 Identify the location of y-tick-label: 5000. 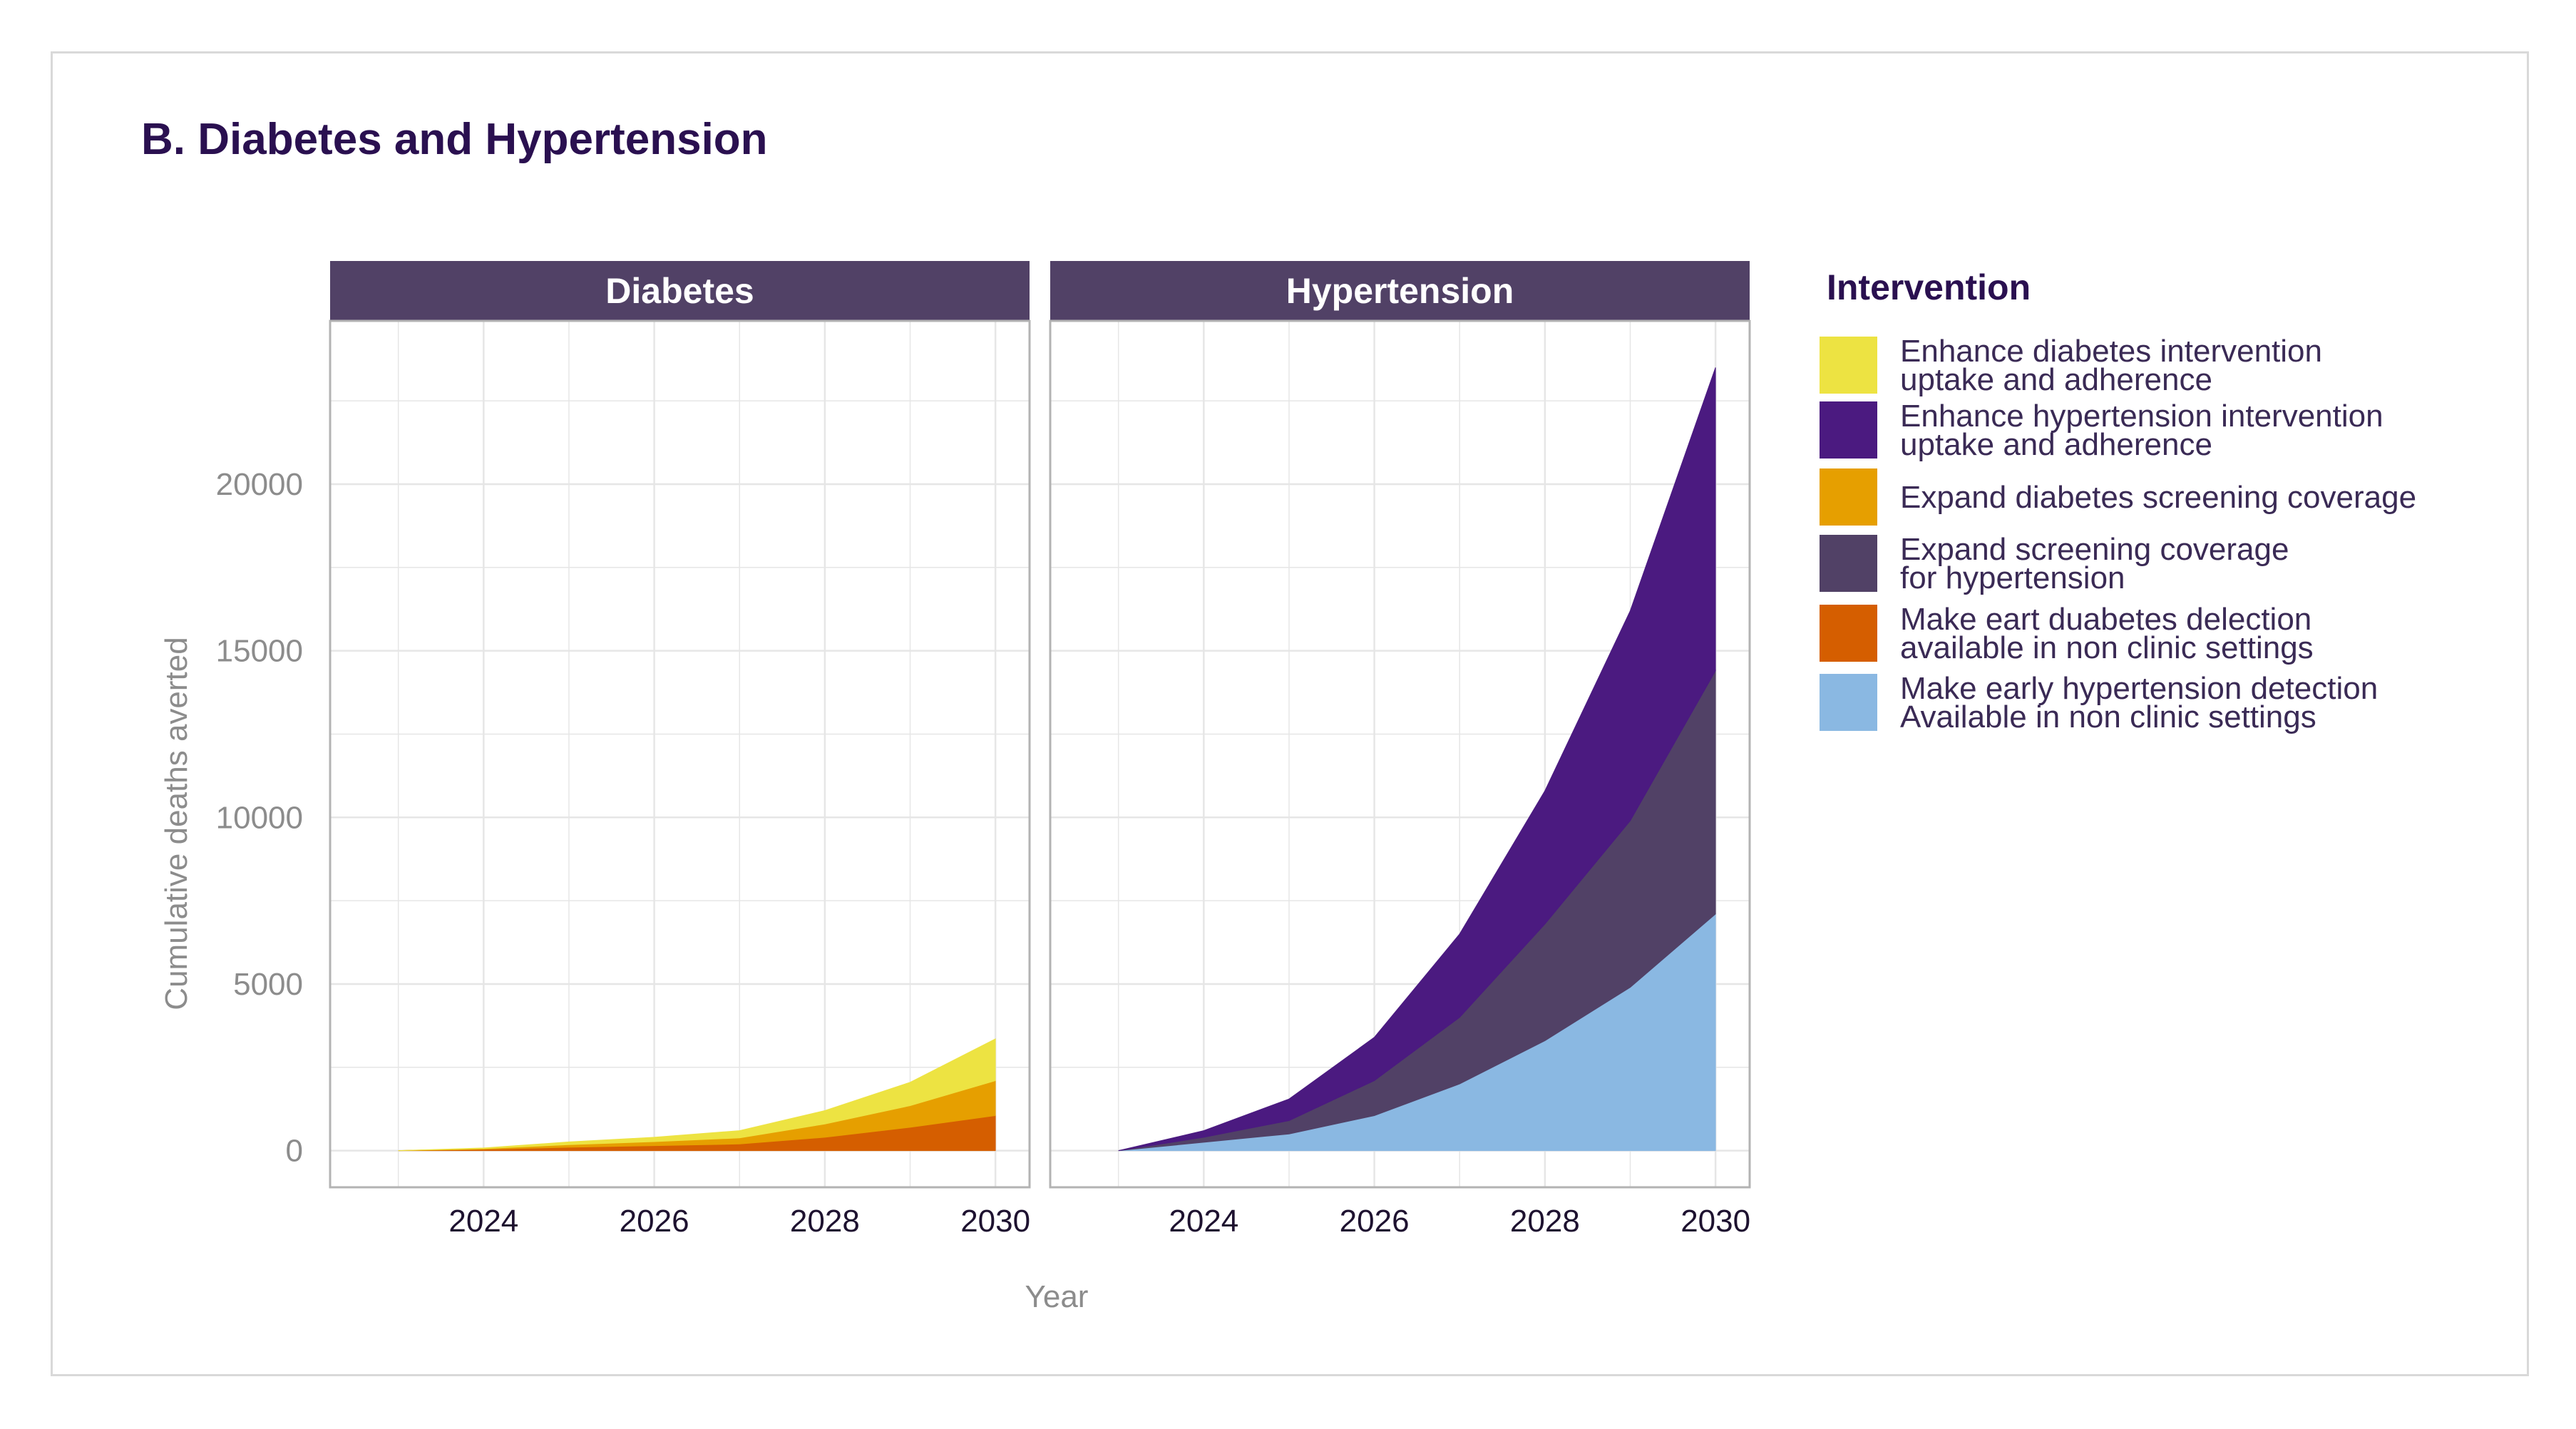
(268, 984).